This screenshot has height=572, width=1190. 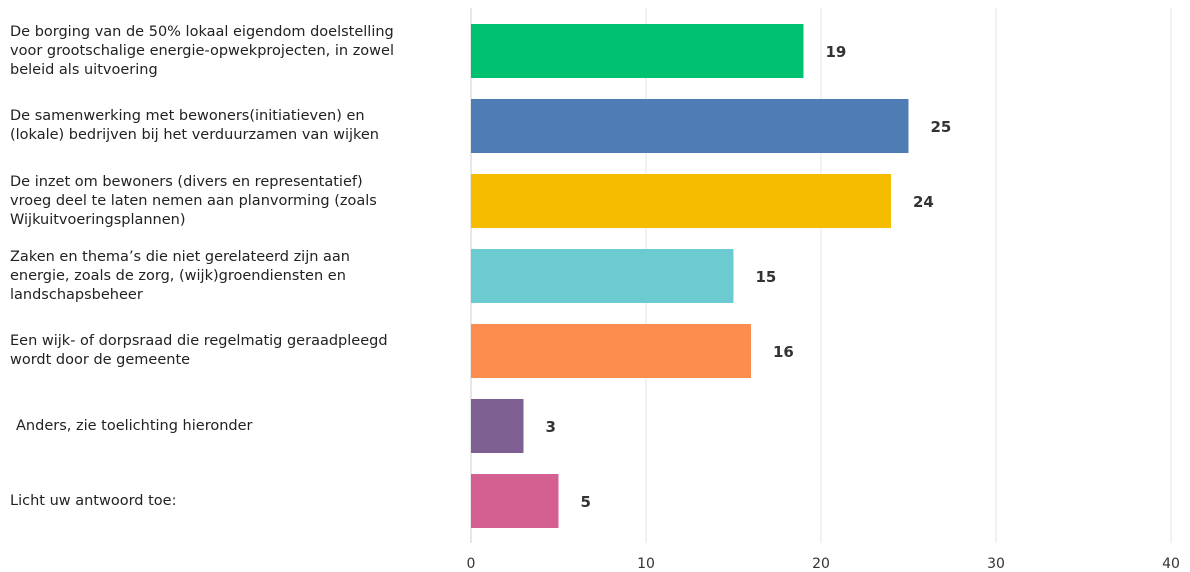 What do you see at coordinates (783, 352) in the screenshot?
I see `data-label-5: 16` at bounding box center [783, 352].